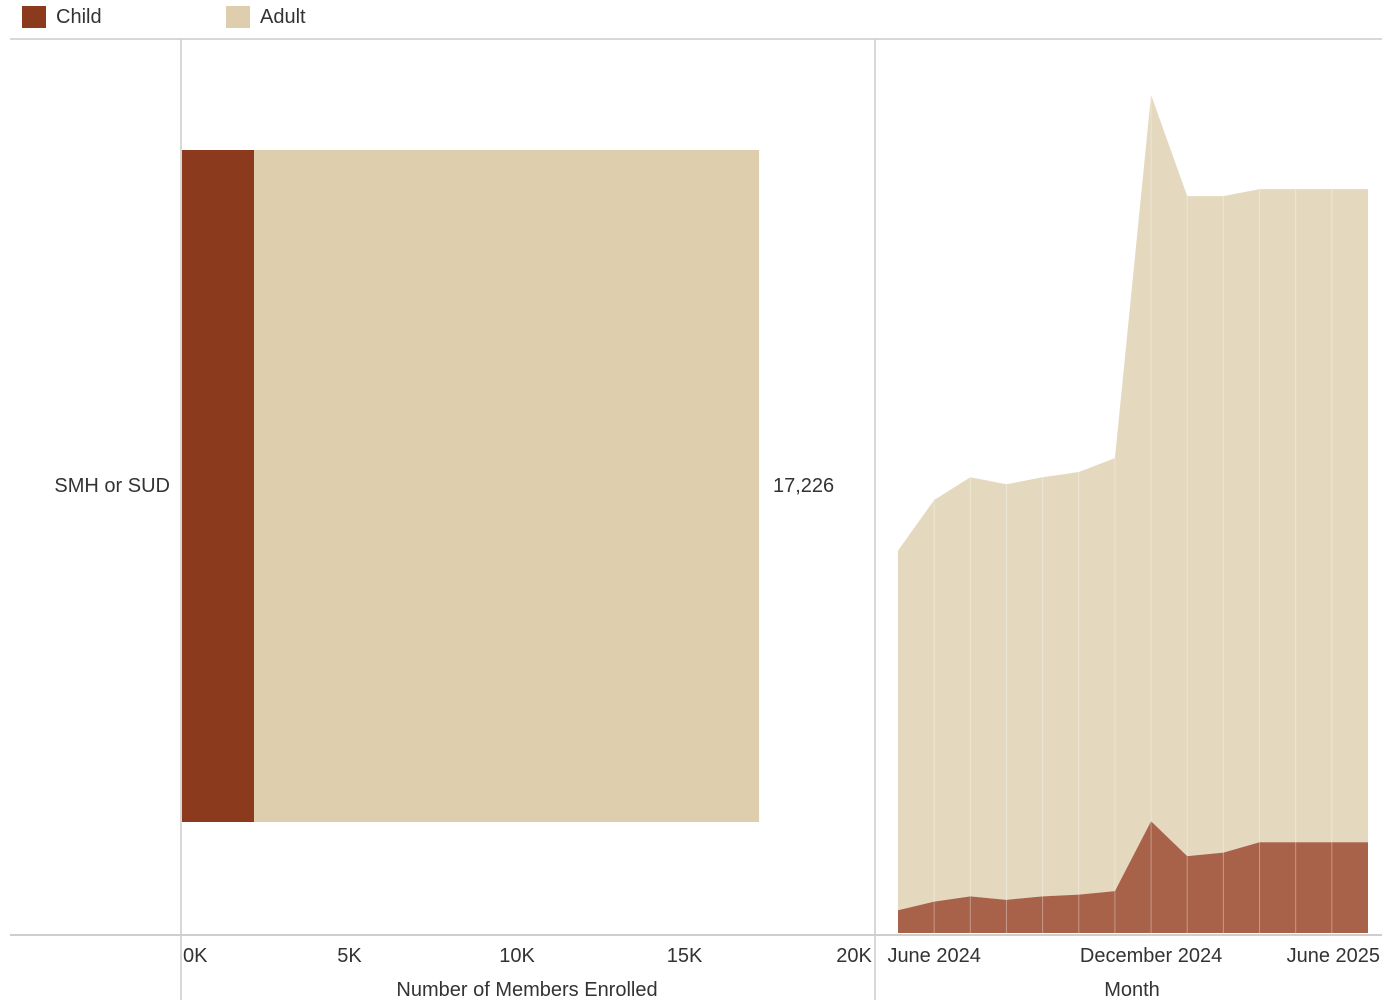  Describe the element at coordinates (283, 16) in the screenshot. I see `legend-label-adult: Adult` at that location.